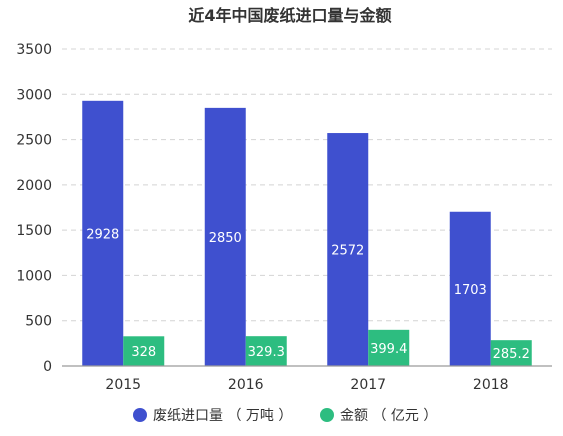 This screenshot has width=563, height=436. I want to click on data-label: 329.3, so click(266, 352).